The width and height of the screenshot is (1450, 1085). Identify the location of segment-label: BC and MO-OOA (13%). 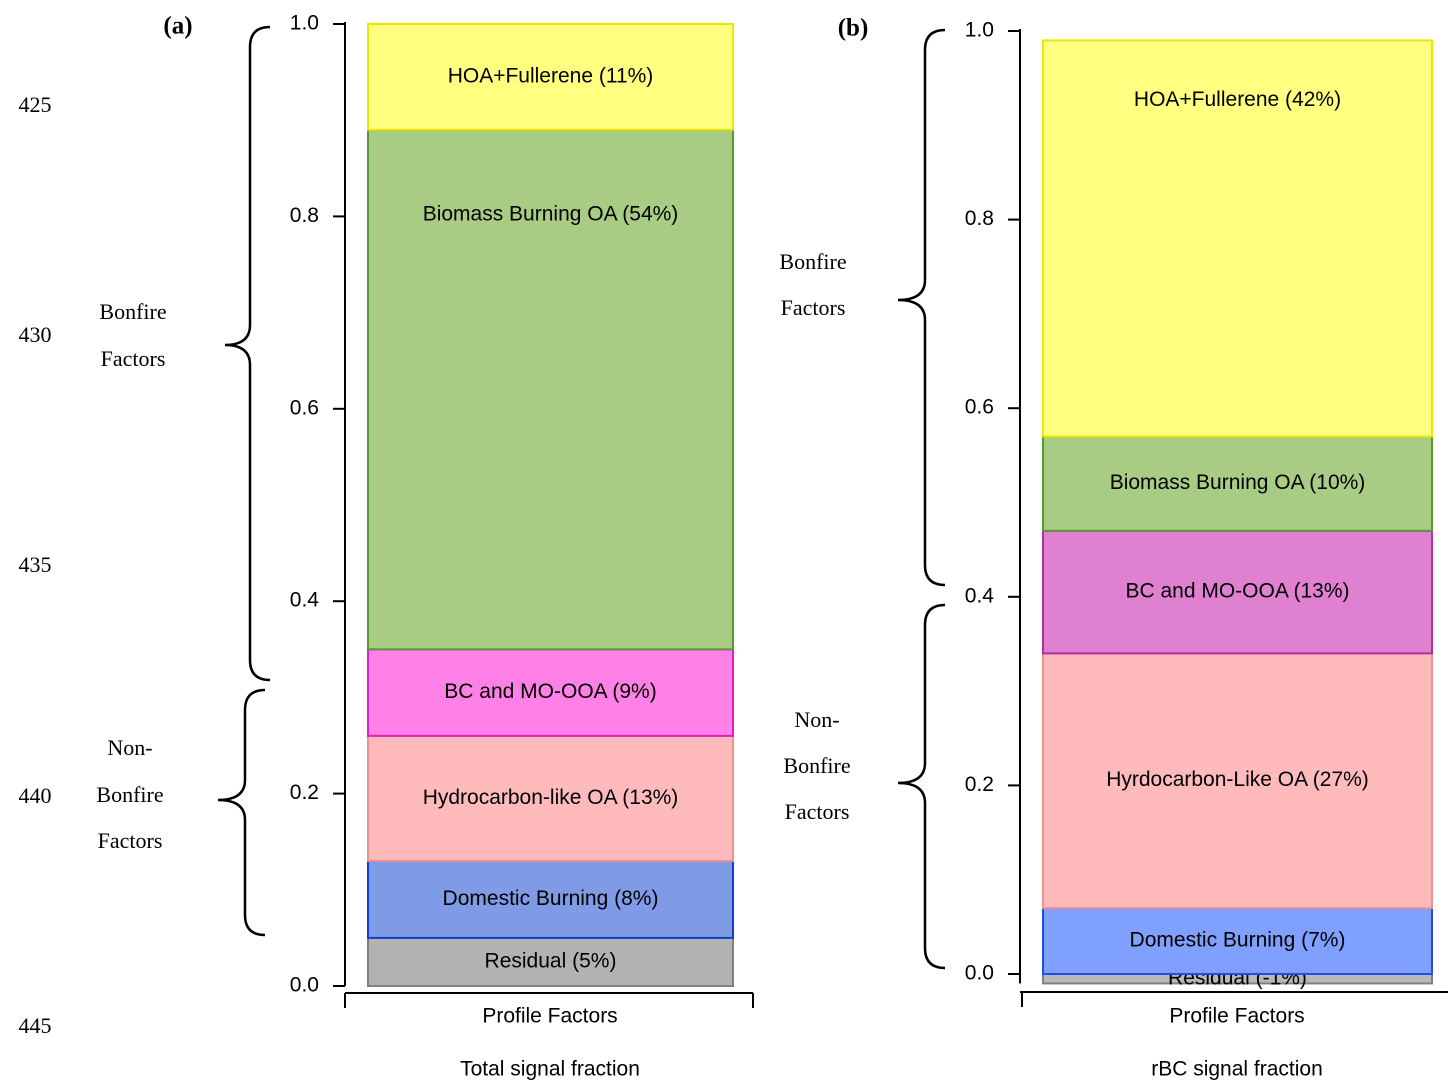
(1237, 591).